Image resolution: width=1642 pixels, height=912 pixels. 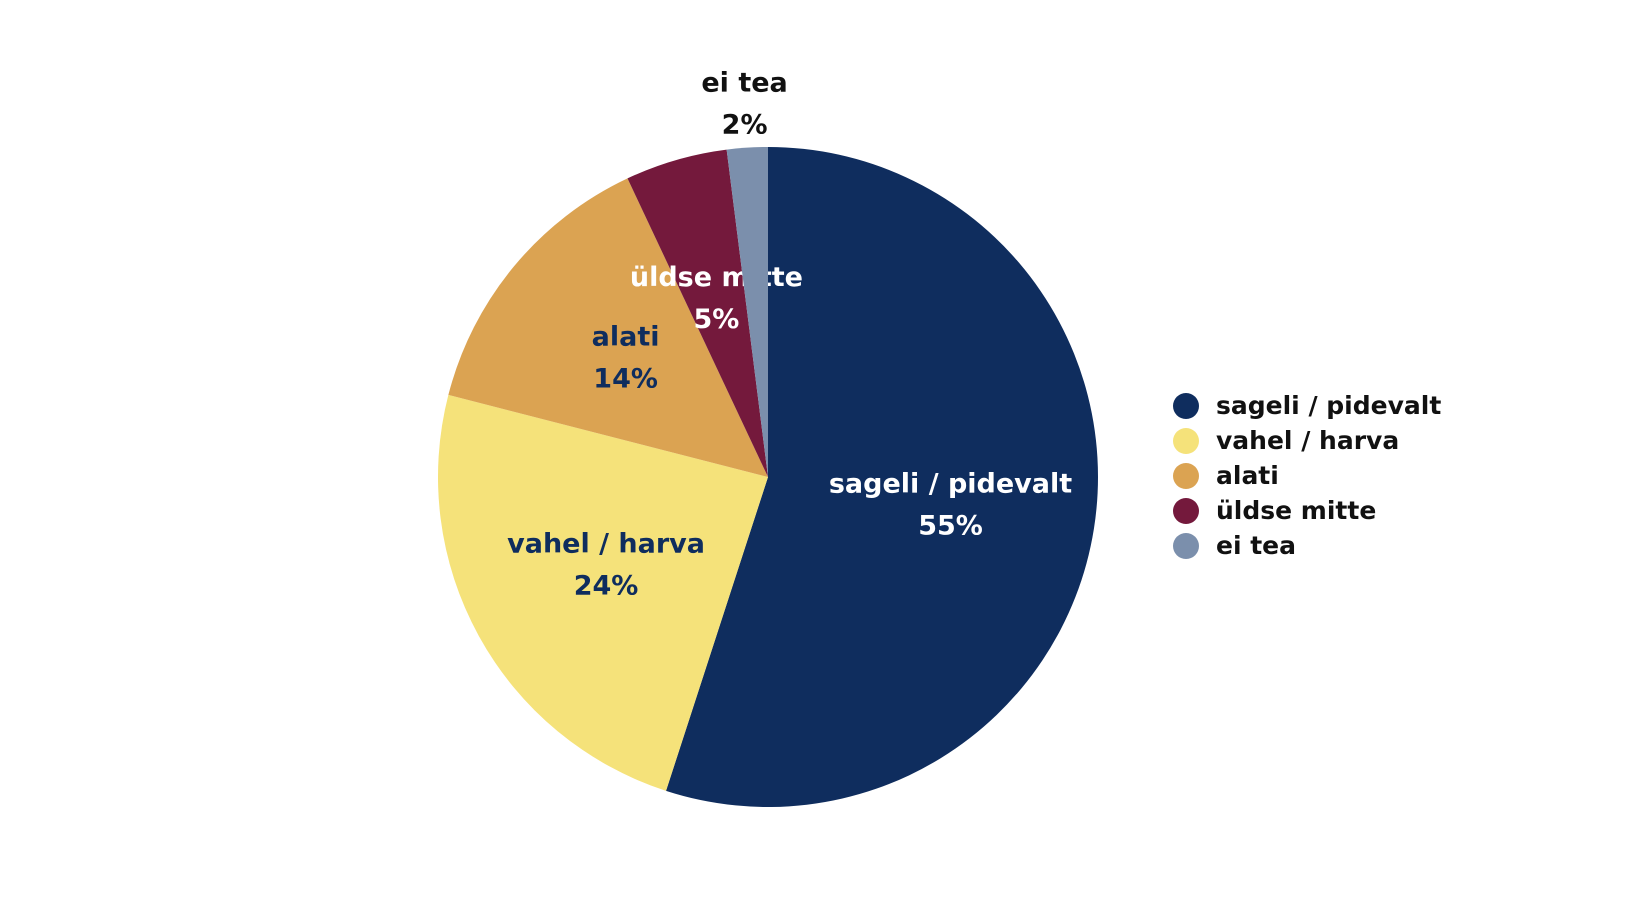 I want to click on slice-value-label: 14%, so click(x=625, y=379).